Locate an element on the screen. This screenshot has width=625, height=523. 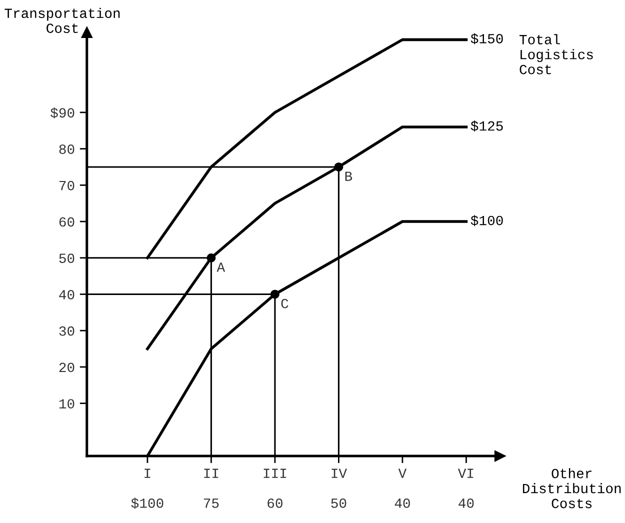
y-tick-label: $90 is located at coordinates (62, 112).